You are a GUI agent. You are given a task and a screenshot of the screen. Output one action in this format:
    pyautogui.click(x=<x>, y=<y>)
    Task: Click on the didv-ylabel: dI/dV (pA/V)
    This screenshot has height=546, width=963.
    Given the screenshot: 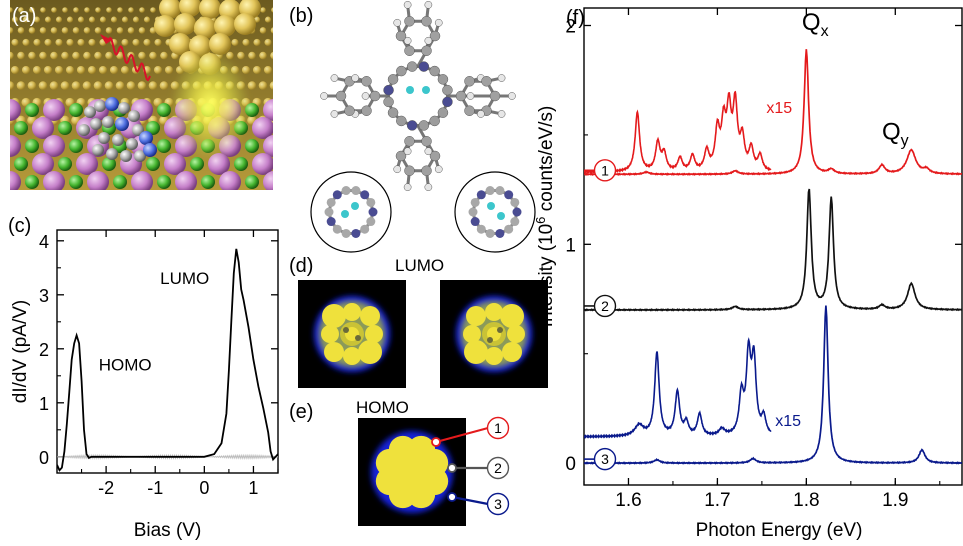 What is the action you would take?
    pyautogui.click(x=20, y=352)
    